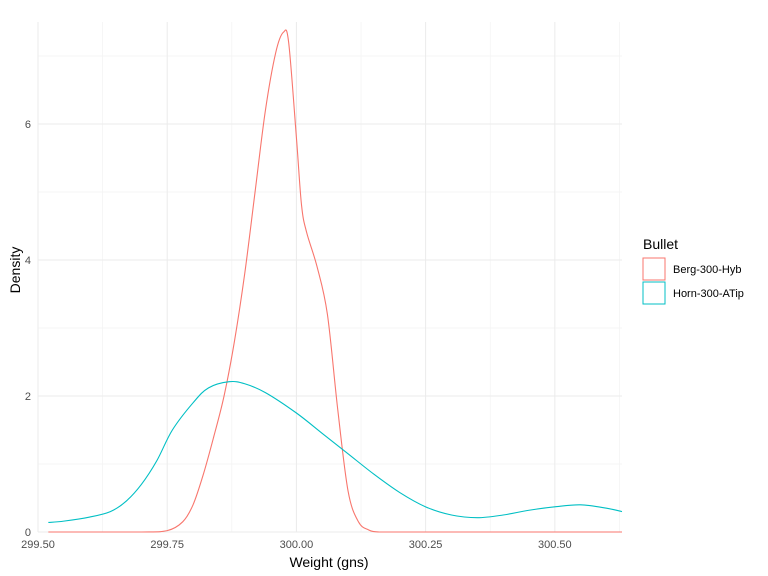  Describe the element at coordinates (28, 329) in the screenshot. I see `y-axis-ticks: 0 2 4 6` at that location.